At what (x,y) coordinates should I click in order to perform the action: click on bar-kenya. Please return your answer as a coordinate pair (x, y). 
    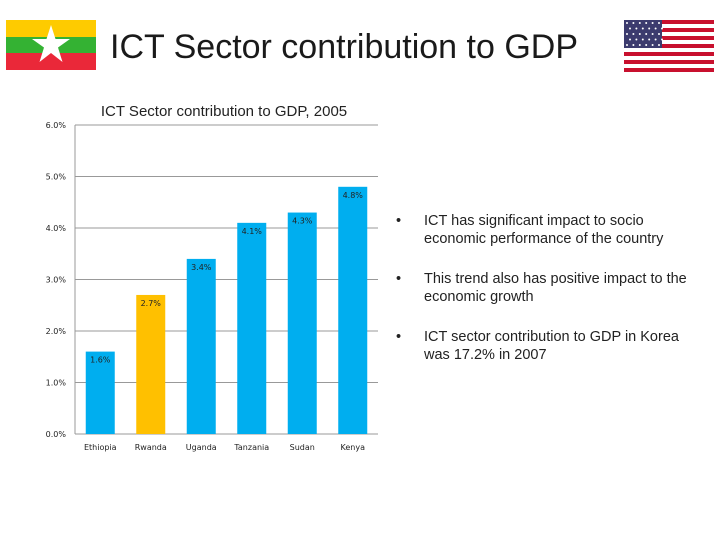
    Looking at the image, I should click on (353, 310).